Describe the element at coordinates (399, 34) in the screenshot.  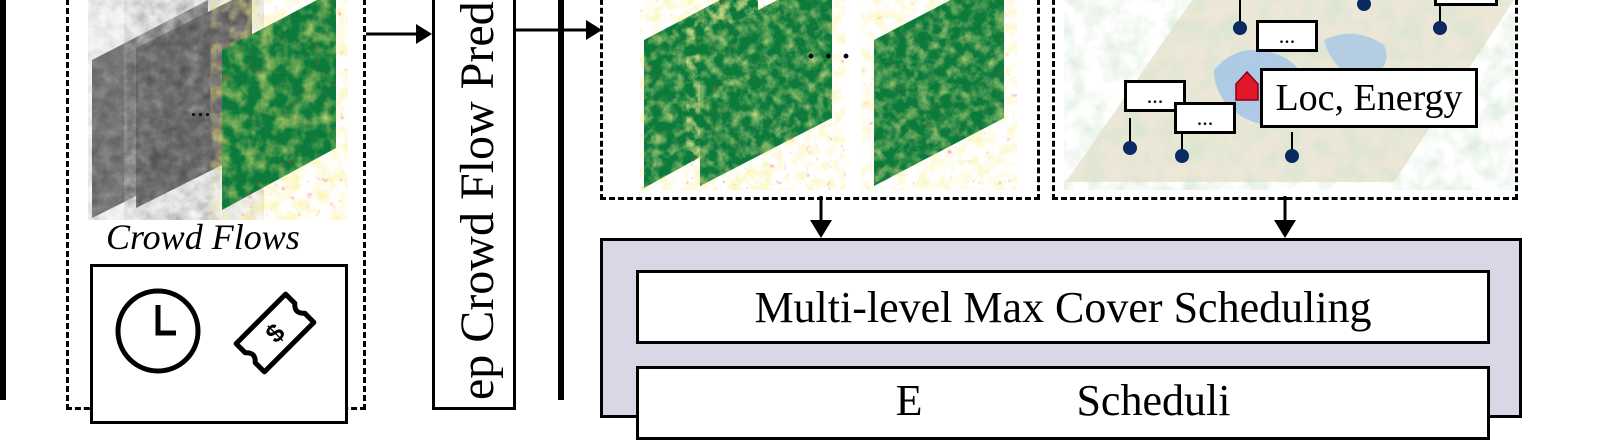
I see `arrow-to-predictor` at that location.